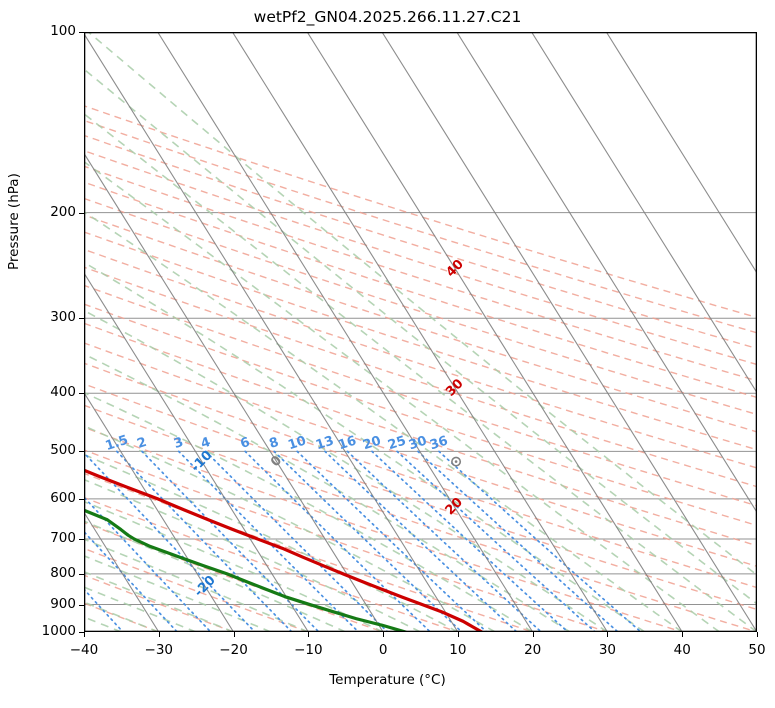  I want to click on isotherm--20, so click(159, 511).